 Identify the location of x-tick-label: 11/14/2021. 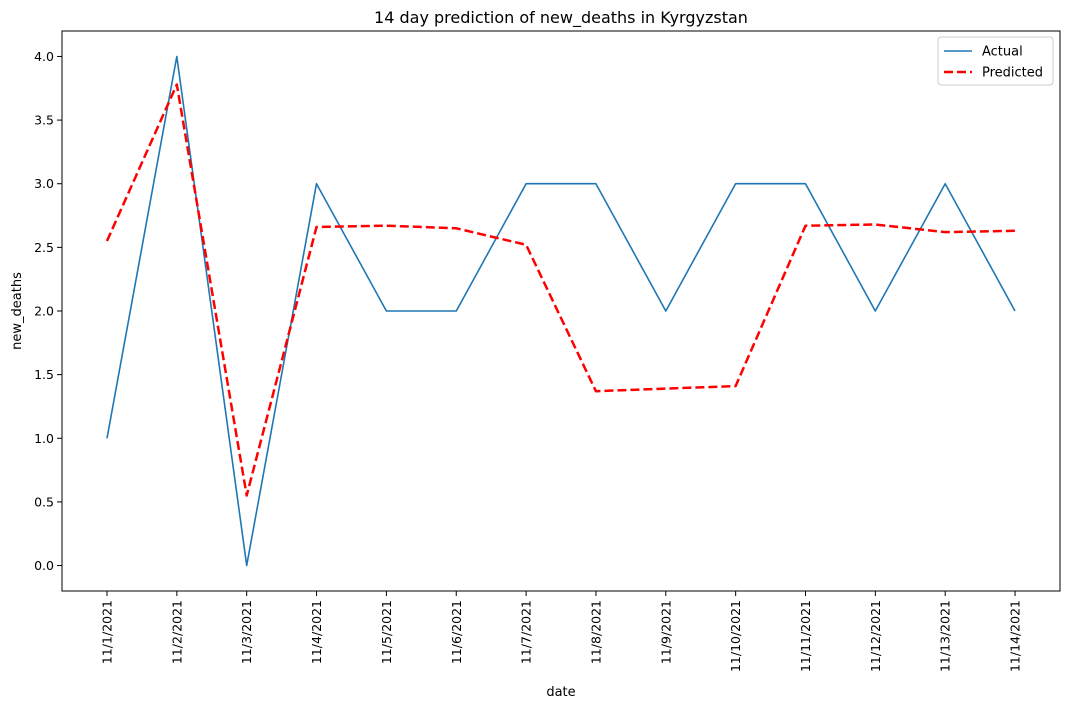
(1015, 636).